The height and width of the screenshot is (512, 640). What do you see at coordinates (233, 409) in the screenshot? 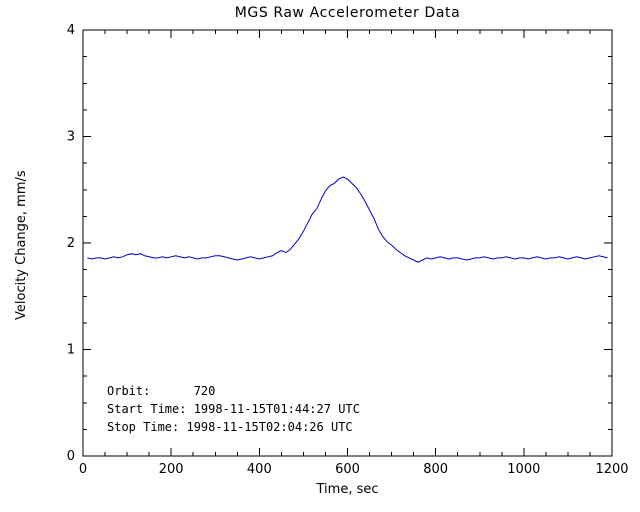
I see `annotation-start-time: Start Time: 1998-11-15T01:44:27 UTC` at bounding box center [233, 409].